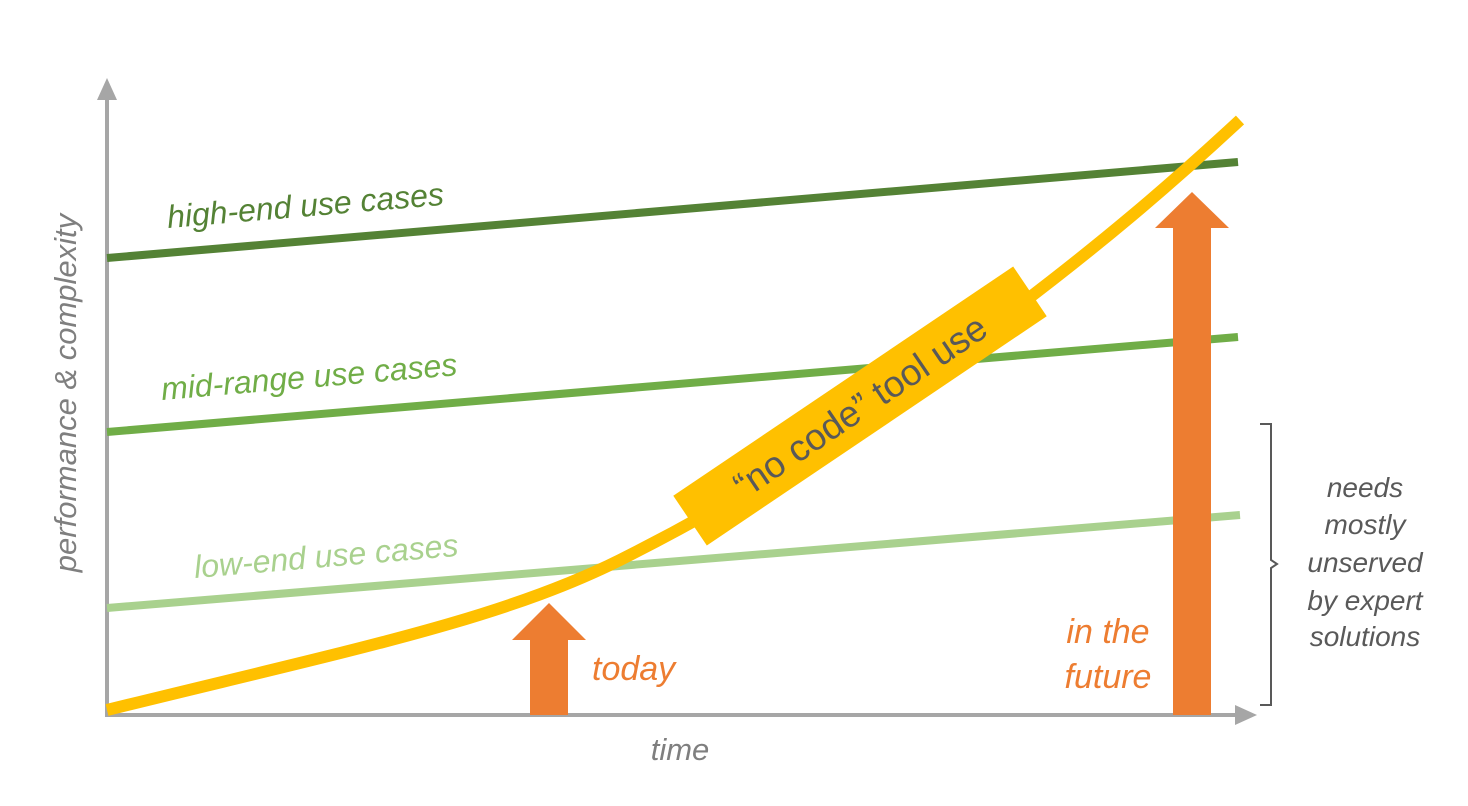  Describe the element at coordinates (1365, 636) in the screenshot. I see `note-line: solutions` at that location.